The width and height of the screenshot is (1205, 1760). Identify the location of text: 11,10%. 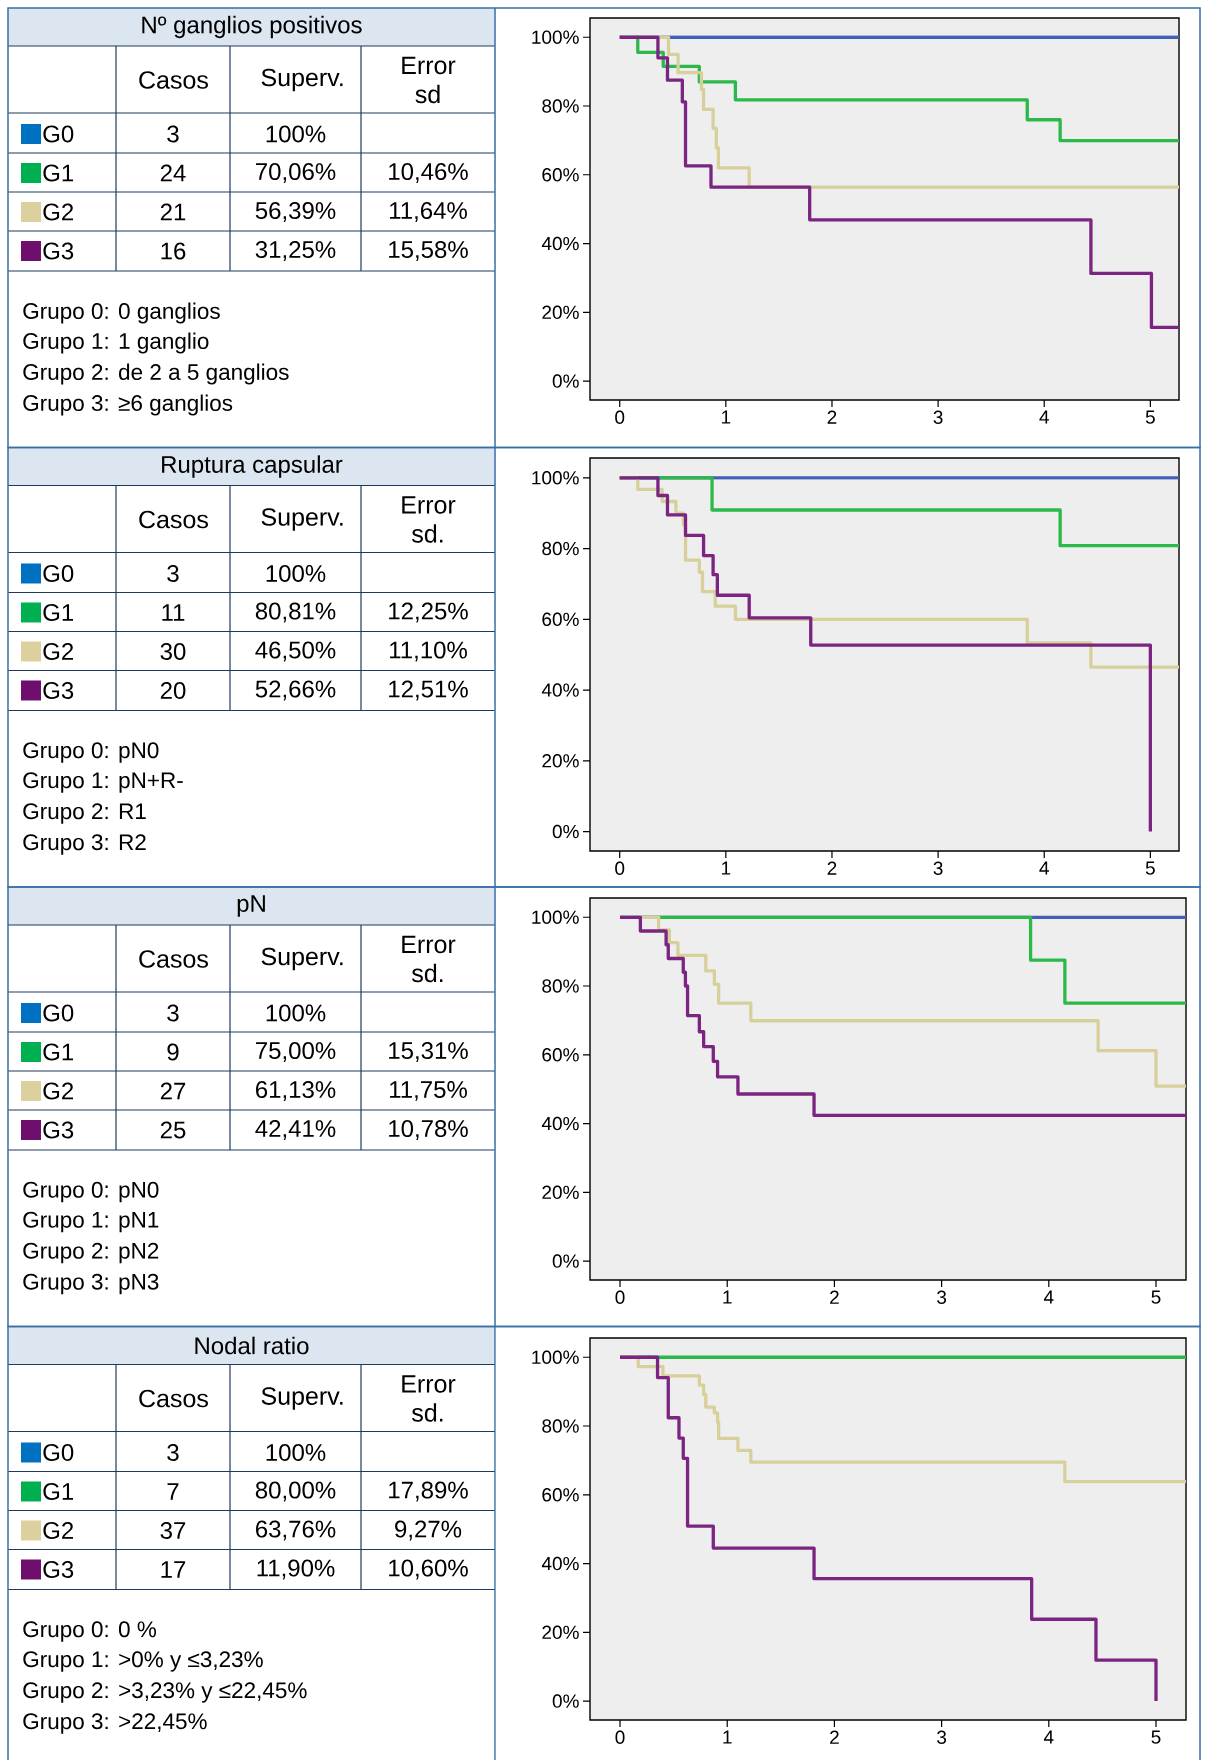
(428, 651).